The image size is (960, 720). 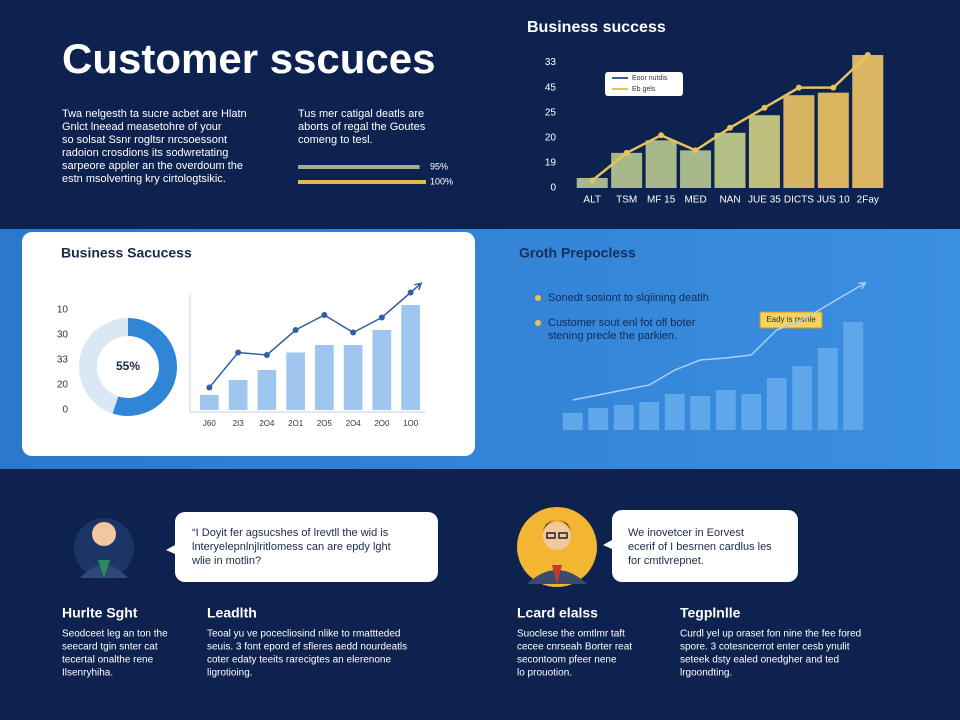 What do you see at coordinates (63, 310) in the screenshot?
I see `y-tick-label: 10` at bounding box center [63, 310].